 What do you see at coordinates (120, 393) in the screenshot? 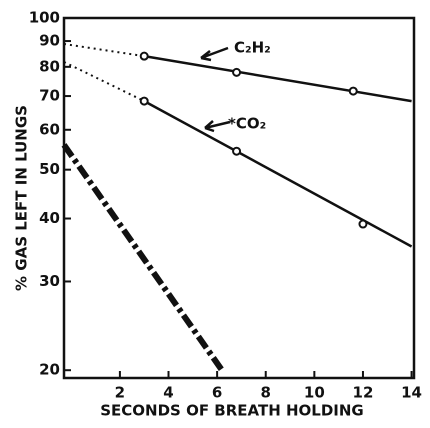
I see `x-tick-label: 2` at bounding box center [120, 393].